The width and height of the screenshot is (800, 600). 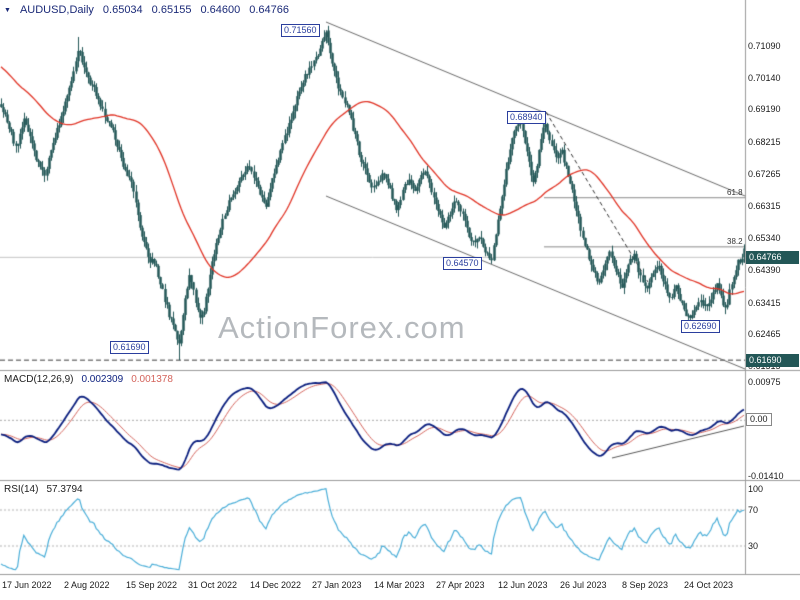 What do you see at coordinates (764, 269) in the screenshot?
I see `price-scale-label: 0.64390` at bounding box center [764, 269].